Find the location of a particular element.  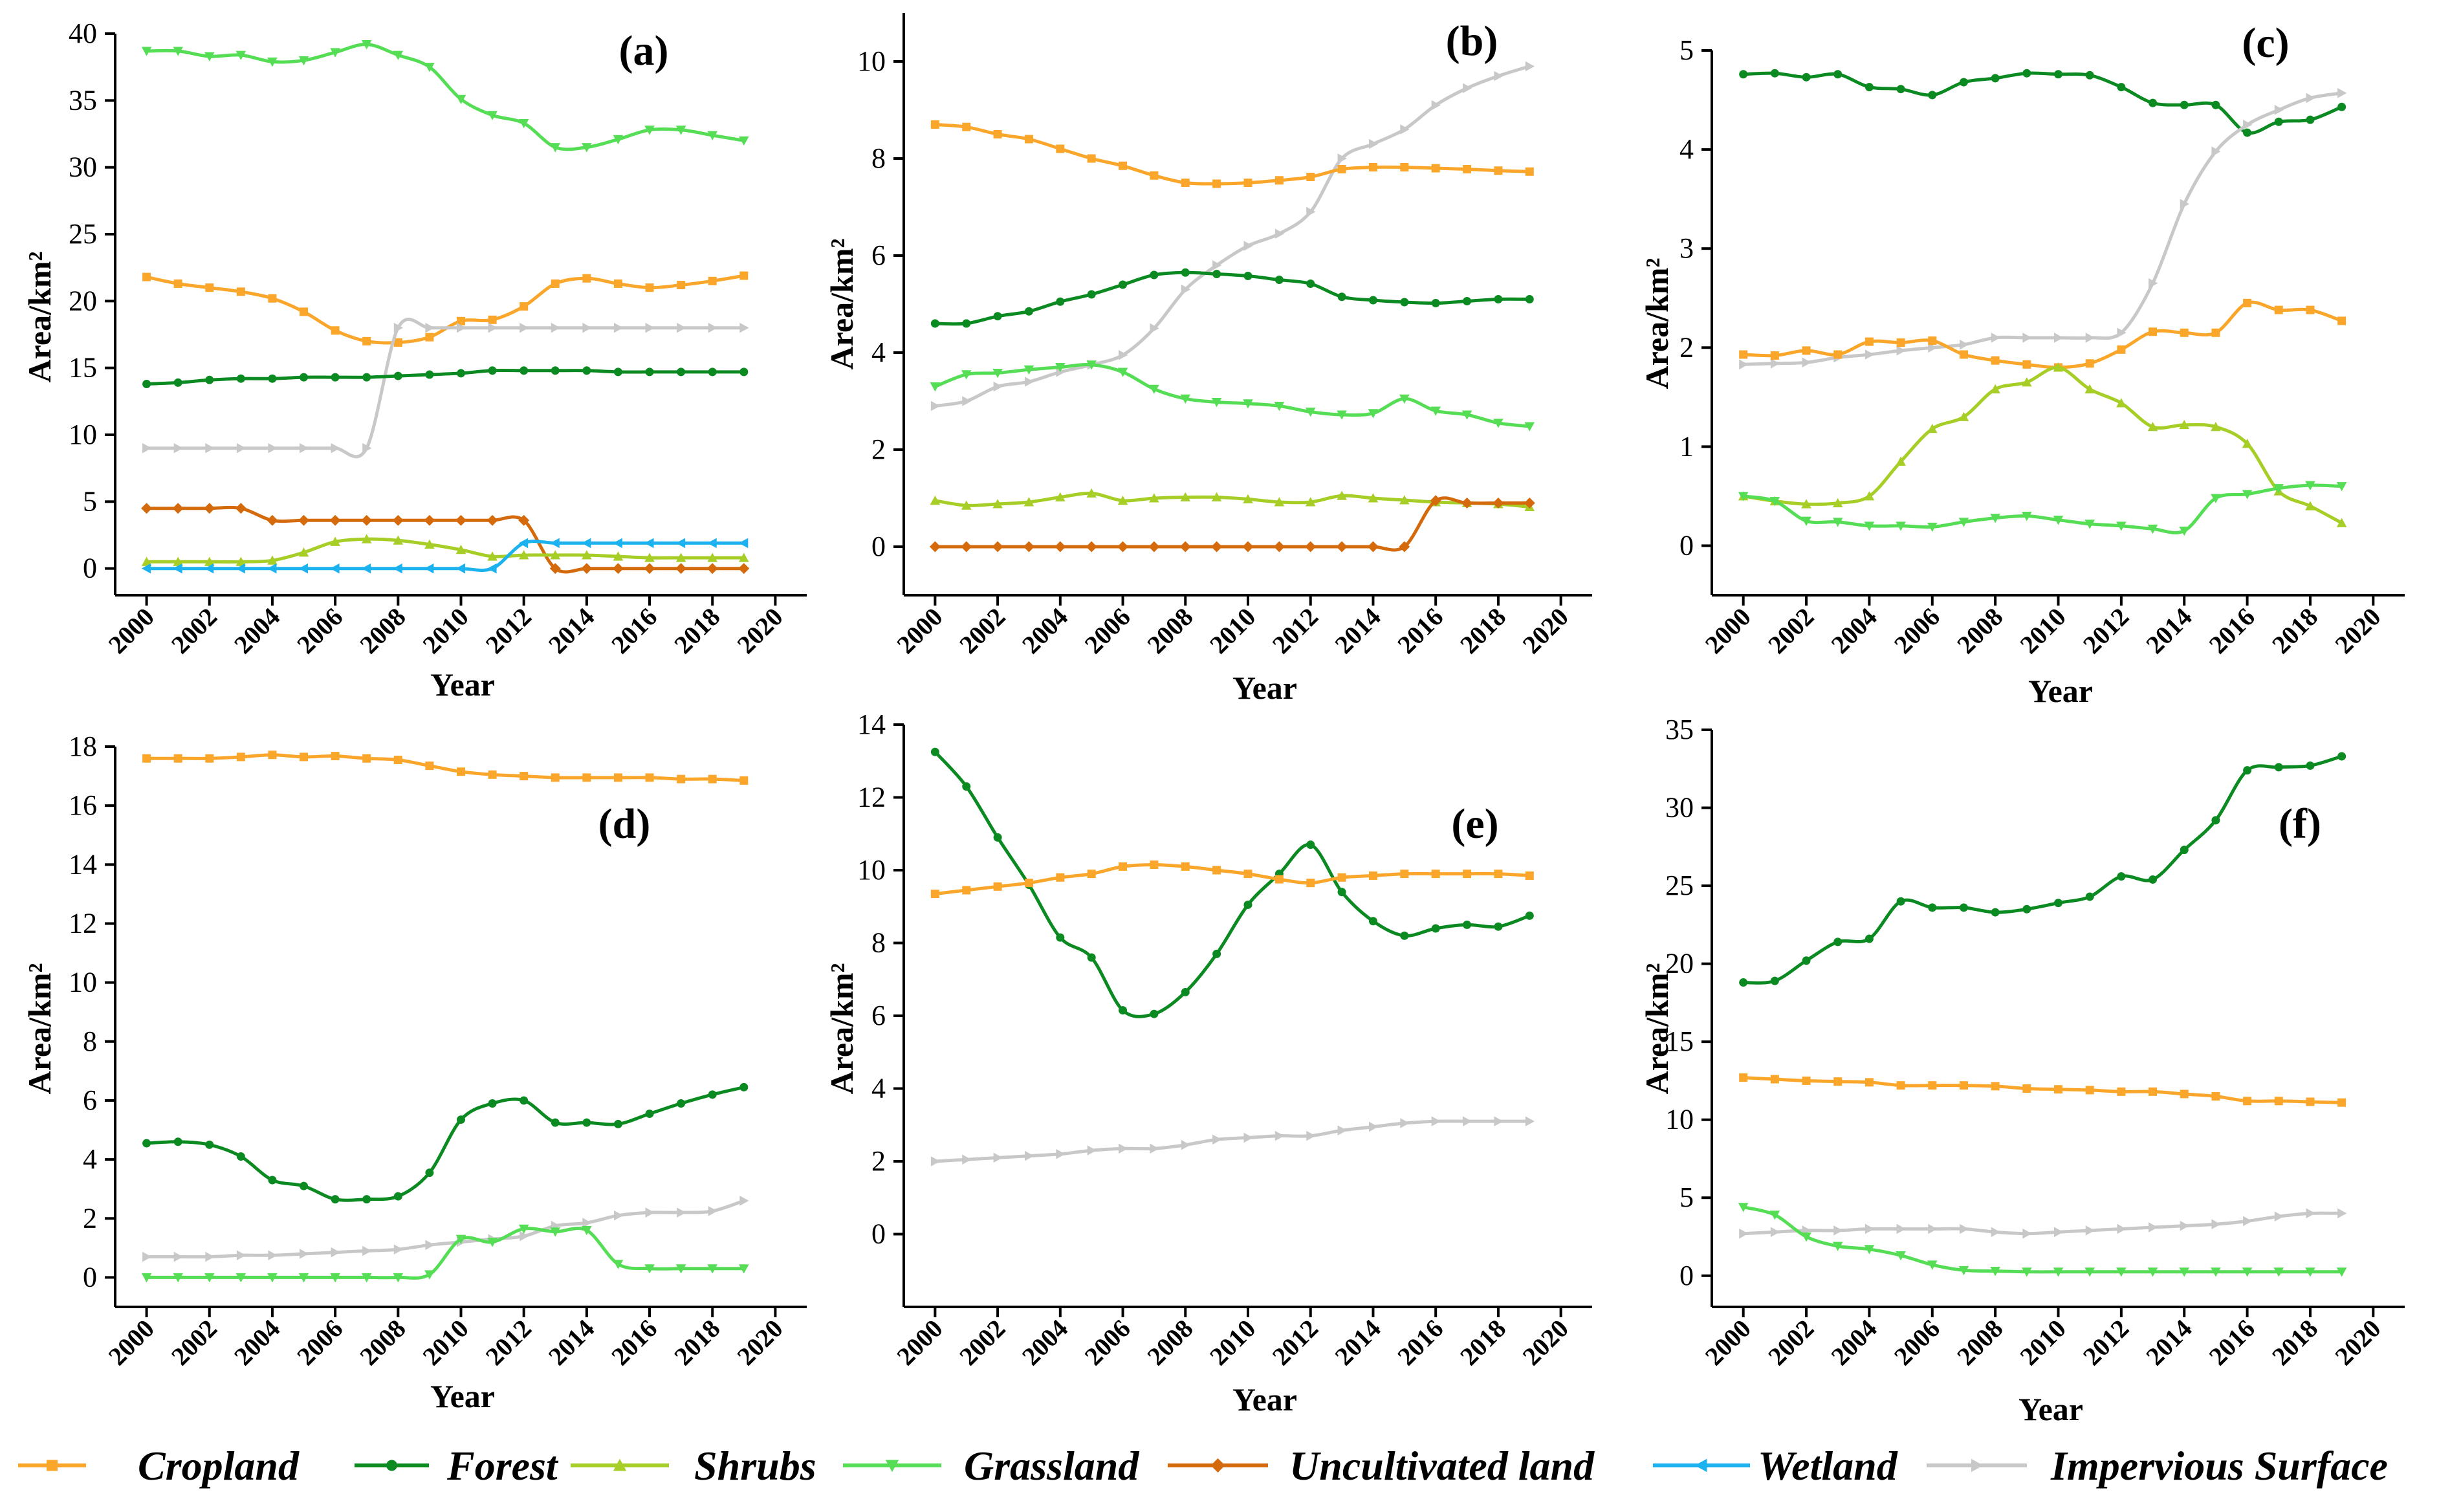

x-tick-label: 2014 is located at coordinates (571, 1343).